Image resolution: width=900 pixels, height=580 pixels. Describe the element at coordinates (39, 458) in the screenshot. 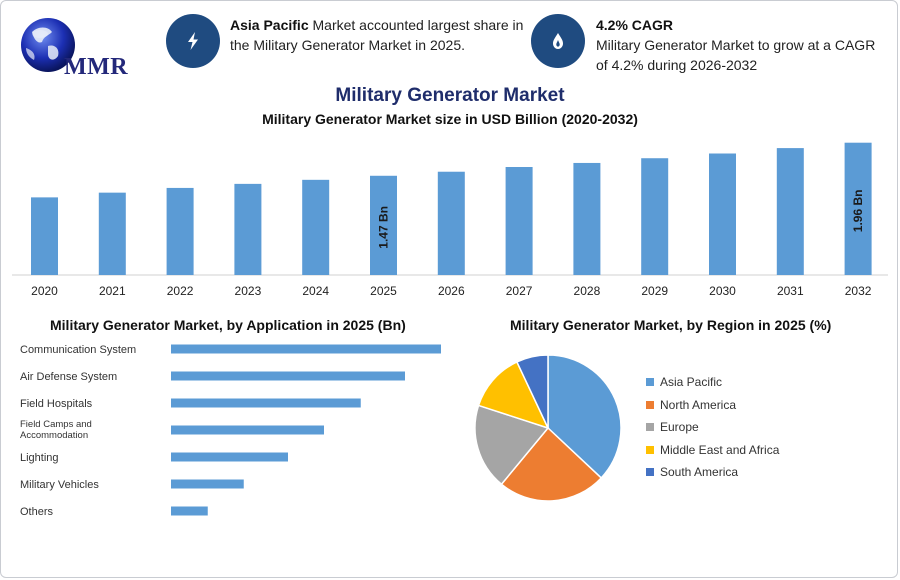

I see `category-label: Lighting` at that location.